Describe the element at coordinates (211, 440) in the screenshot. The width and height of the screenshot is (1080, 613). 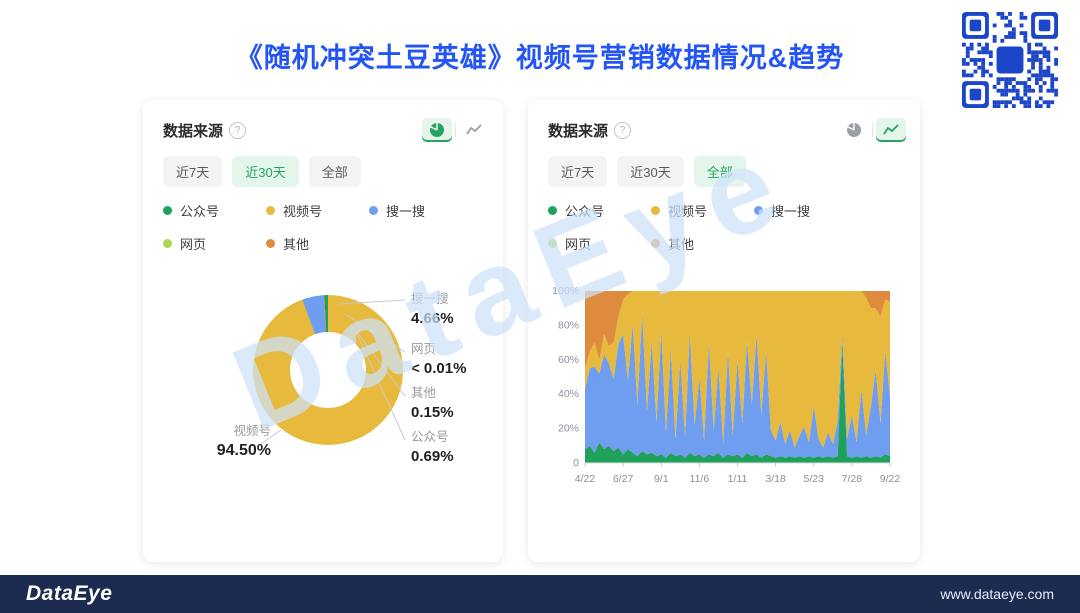
I see `callout-shipinhao: 视频号 94.50%` at that location.